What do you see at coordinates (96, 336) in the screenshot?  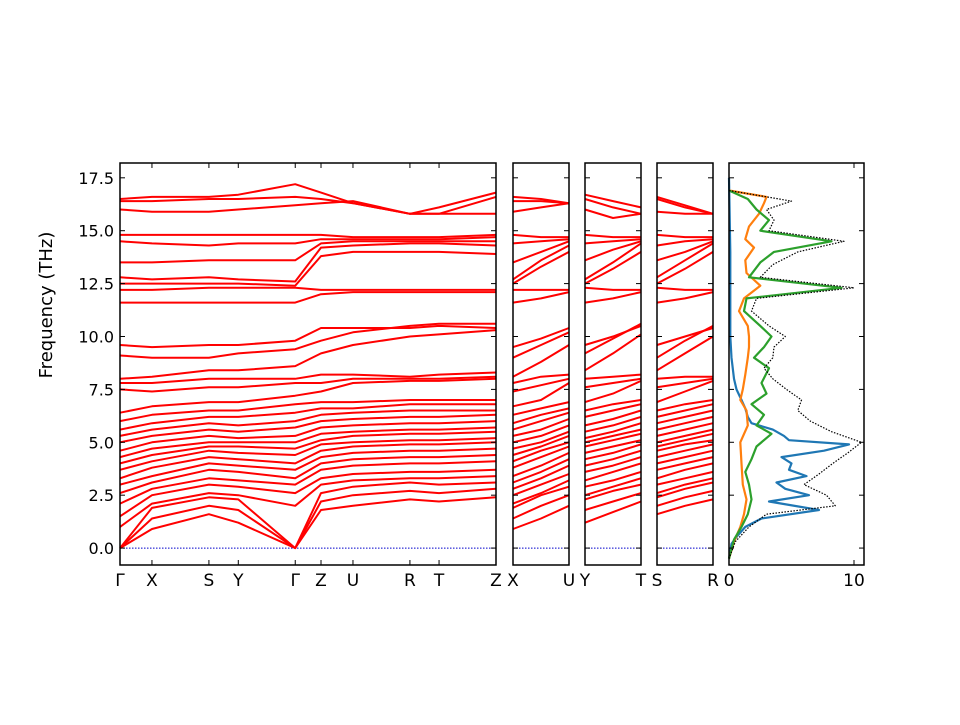 I see `y-tick-label: 10.0` at bounding box center [96, 336].